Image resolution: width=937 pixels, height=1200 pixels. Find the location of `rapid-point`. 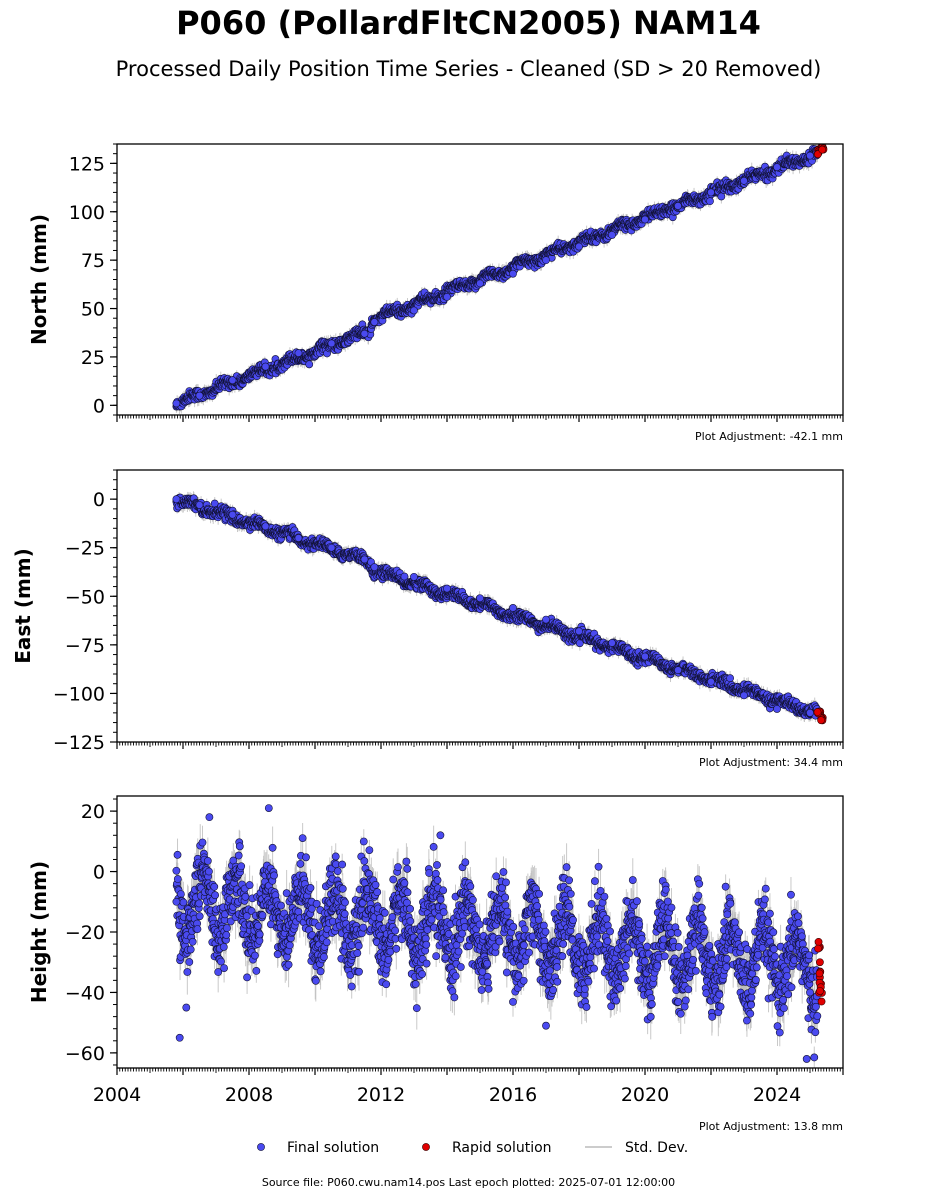

rapid-point is located at coordinates (822, 149).